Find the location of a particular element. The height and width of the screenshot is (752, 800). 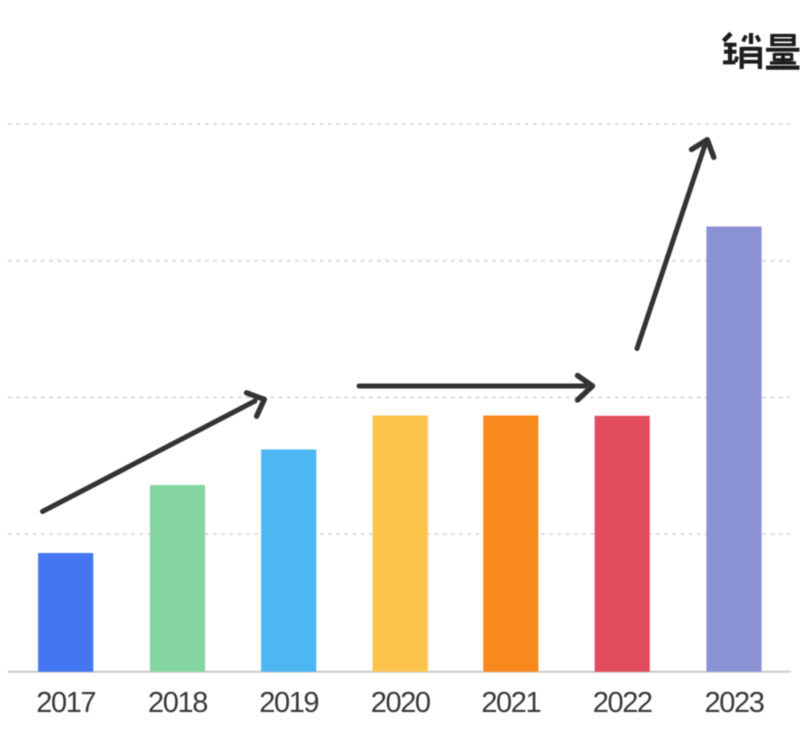

svg-text: 2021 is located at coordinates (510, 703).